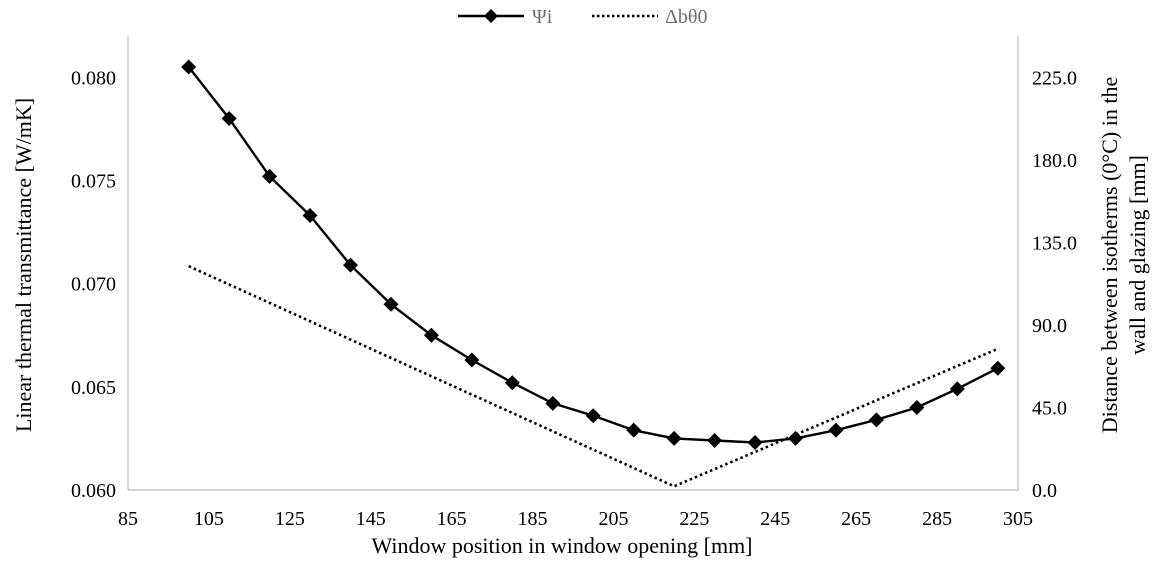  Describe the element at coordinates (491, 16) in the screenshot. I see `legend-psi-marker` at that location.